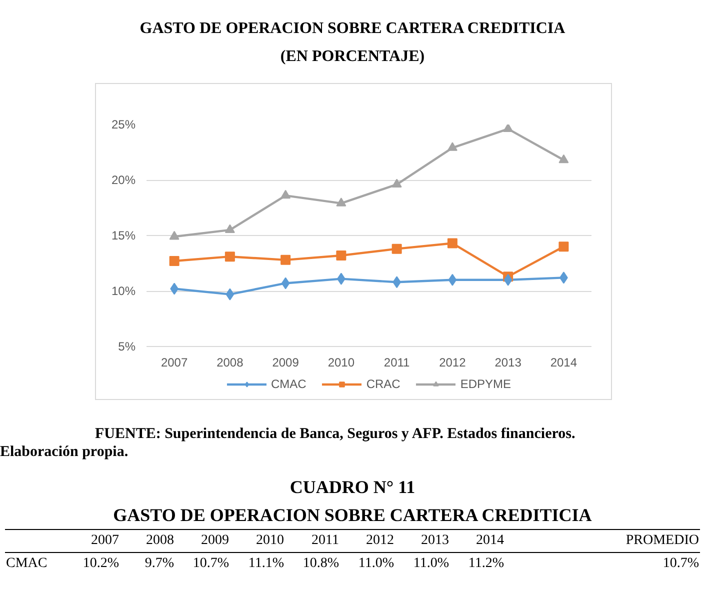  Describe the element at coordinates (397, 363) in the screenshot. I see `x-tick-label: 2011` at that location.